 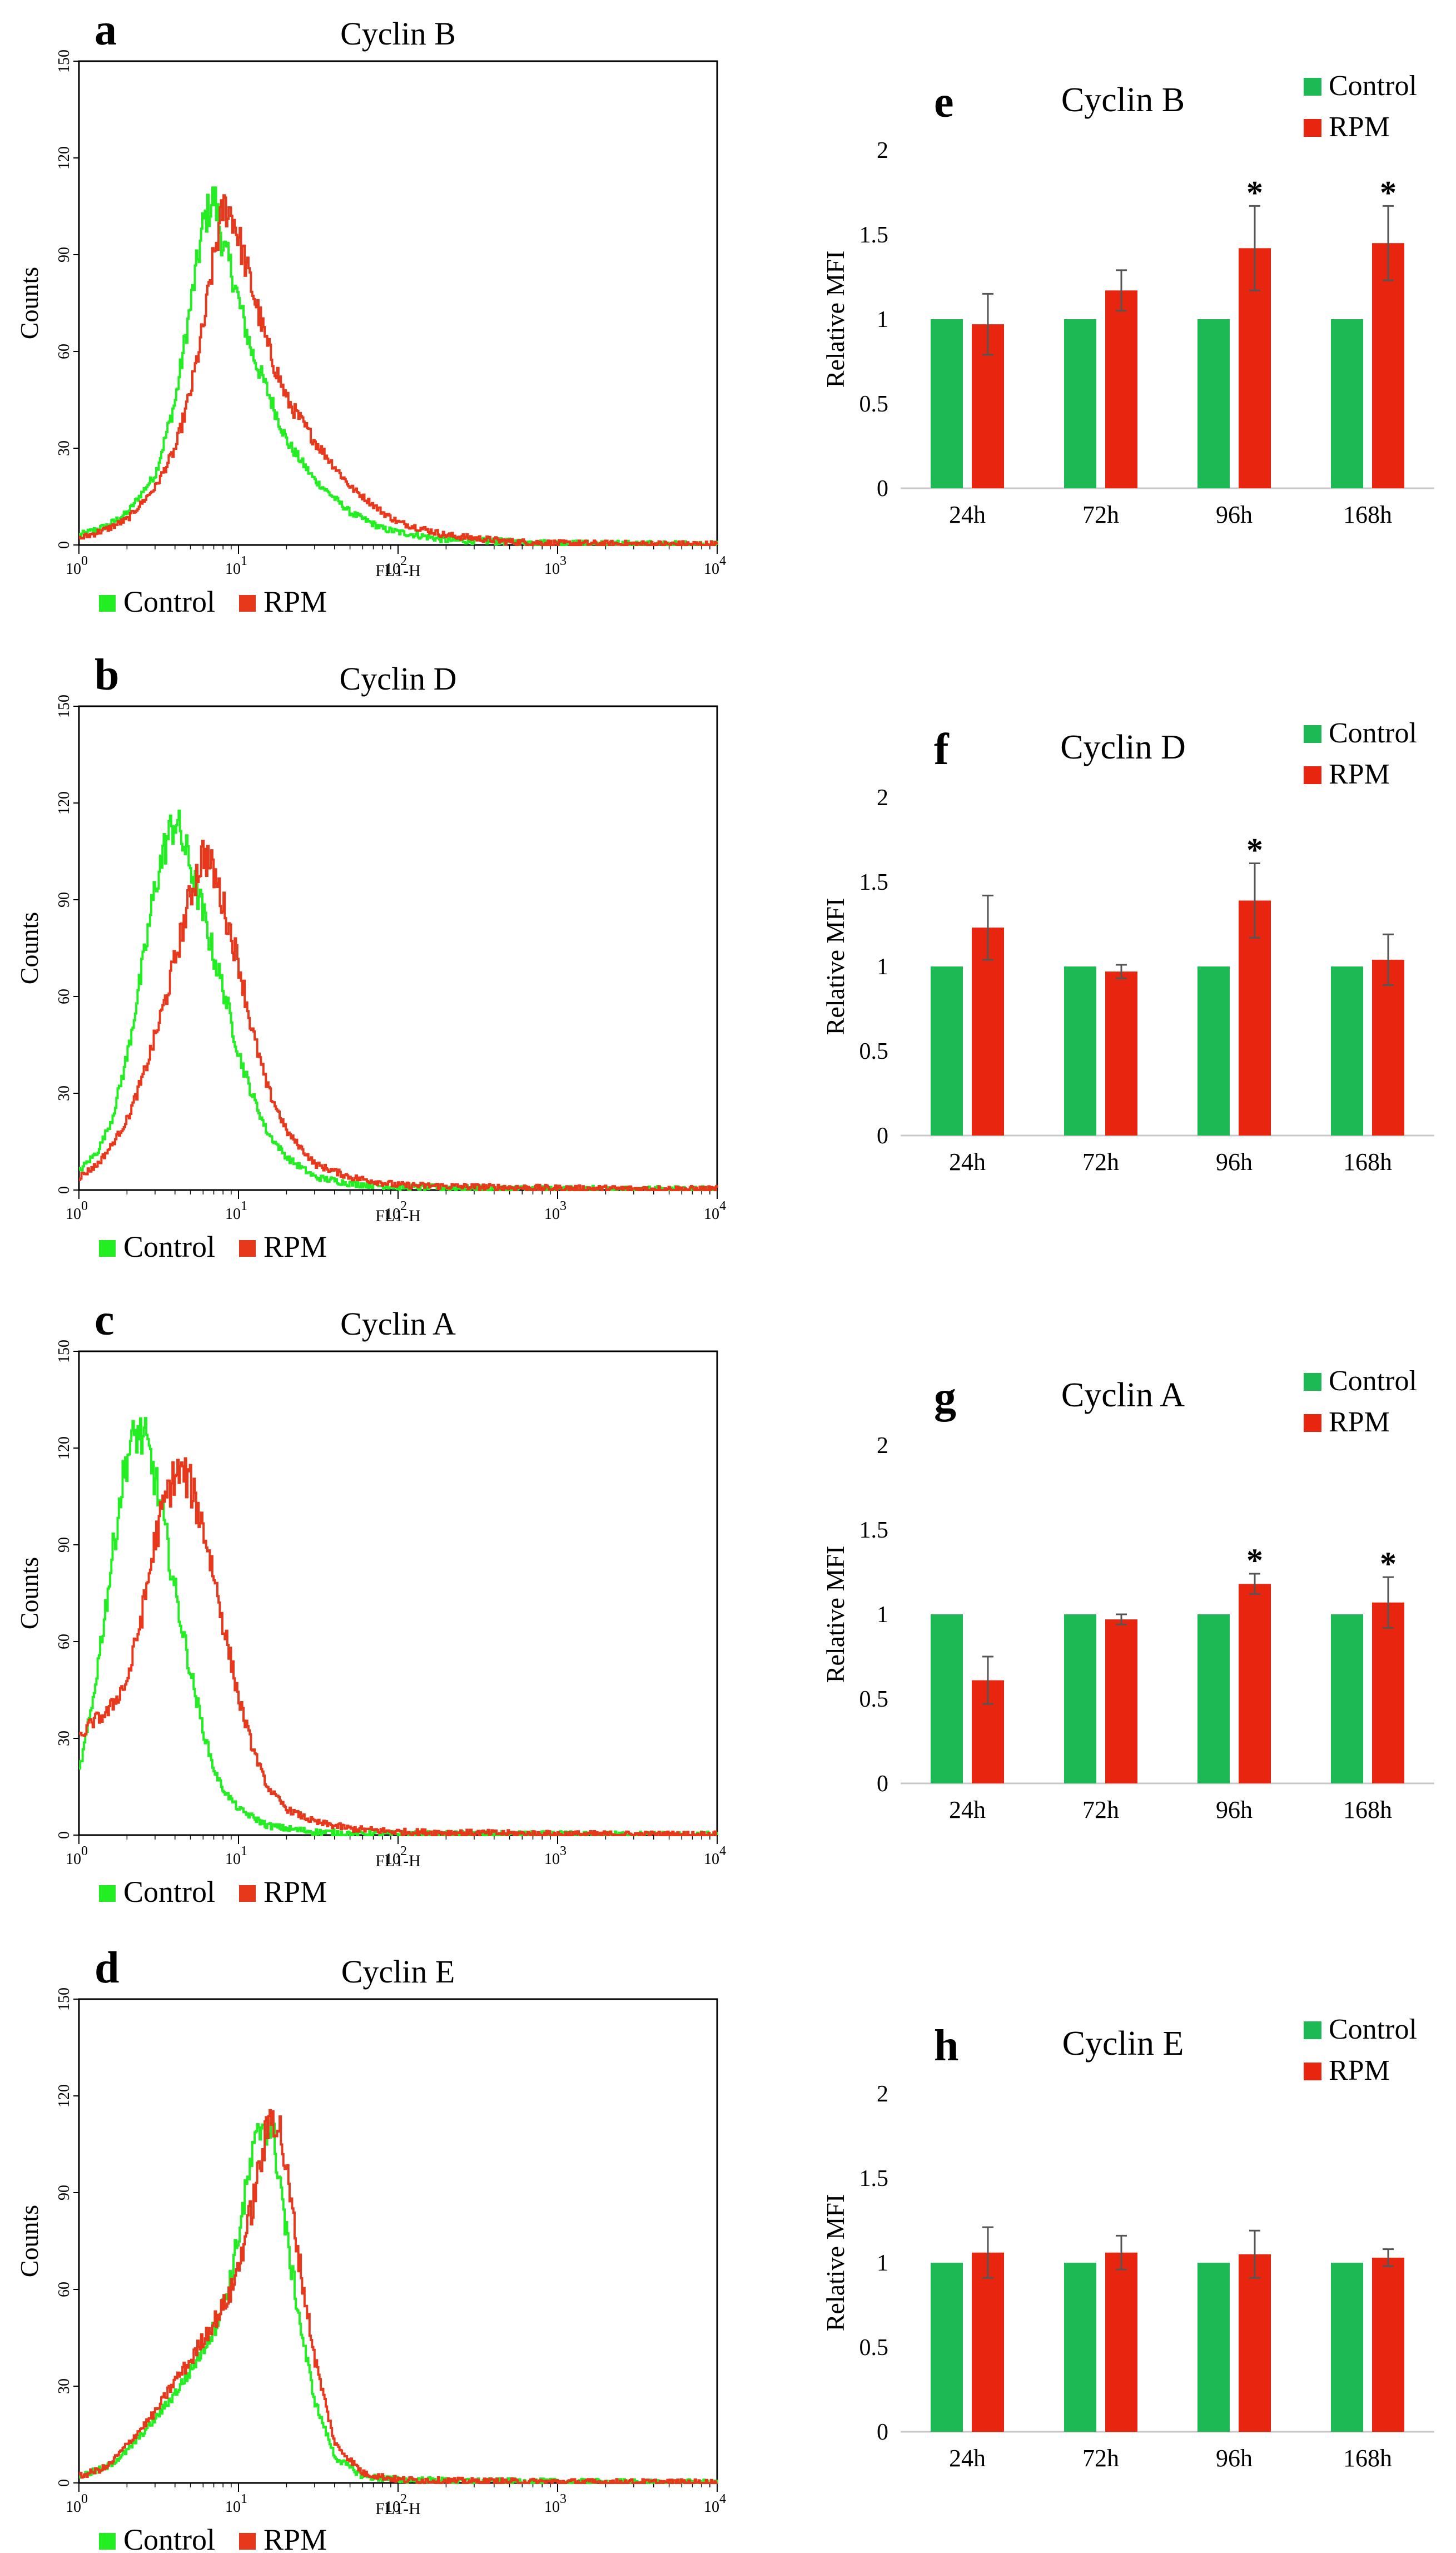 I want to click on histogram-series-control, so click(x=399, y=1626).